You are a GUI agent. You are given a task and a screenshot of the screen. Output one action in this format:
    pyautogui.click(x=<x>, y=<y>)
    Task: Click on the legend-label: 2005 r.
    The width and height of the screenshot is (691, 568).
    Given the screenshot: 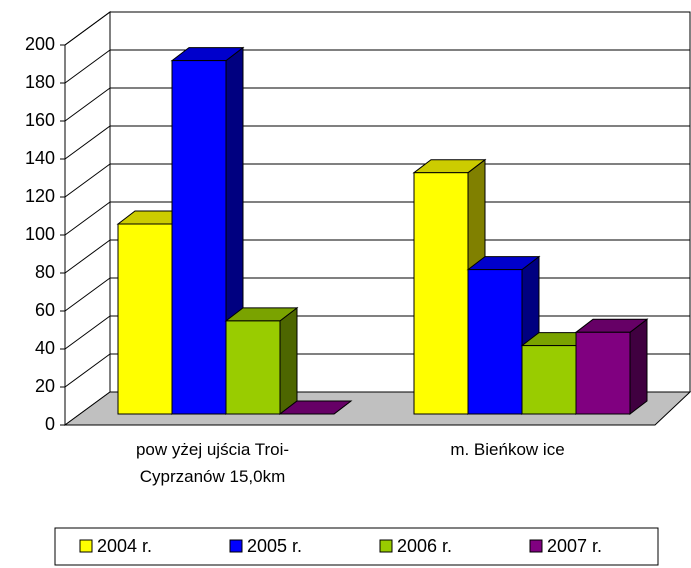 What is the action you would take?
    pyautogui.click(x=274, y=546)
    